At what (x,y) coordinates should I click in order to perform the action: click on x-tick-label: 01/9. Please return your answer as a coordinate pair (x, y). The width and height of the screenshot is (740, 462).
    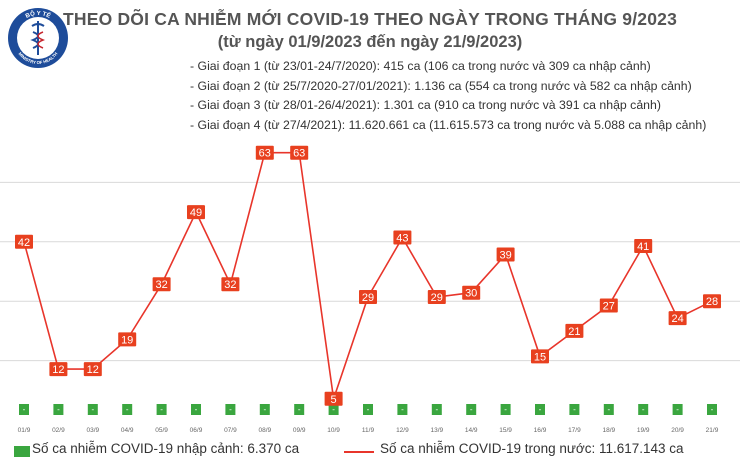
    Looking at the image, I should click on (24, 430).